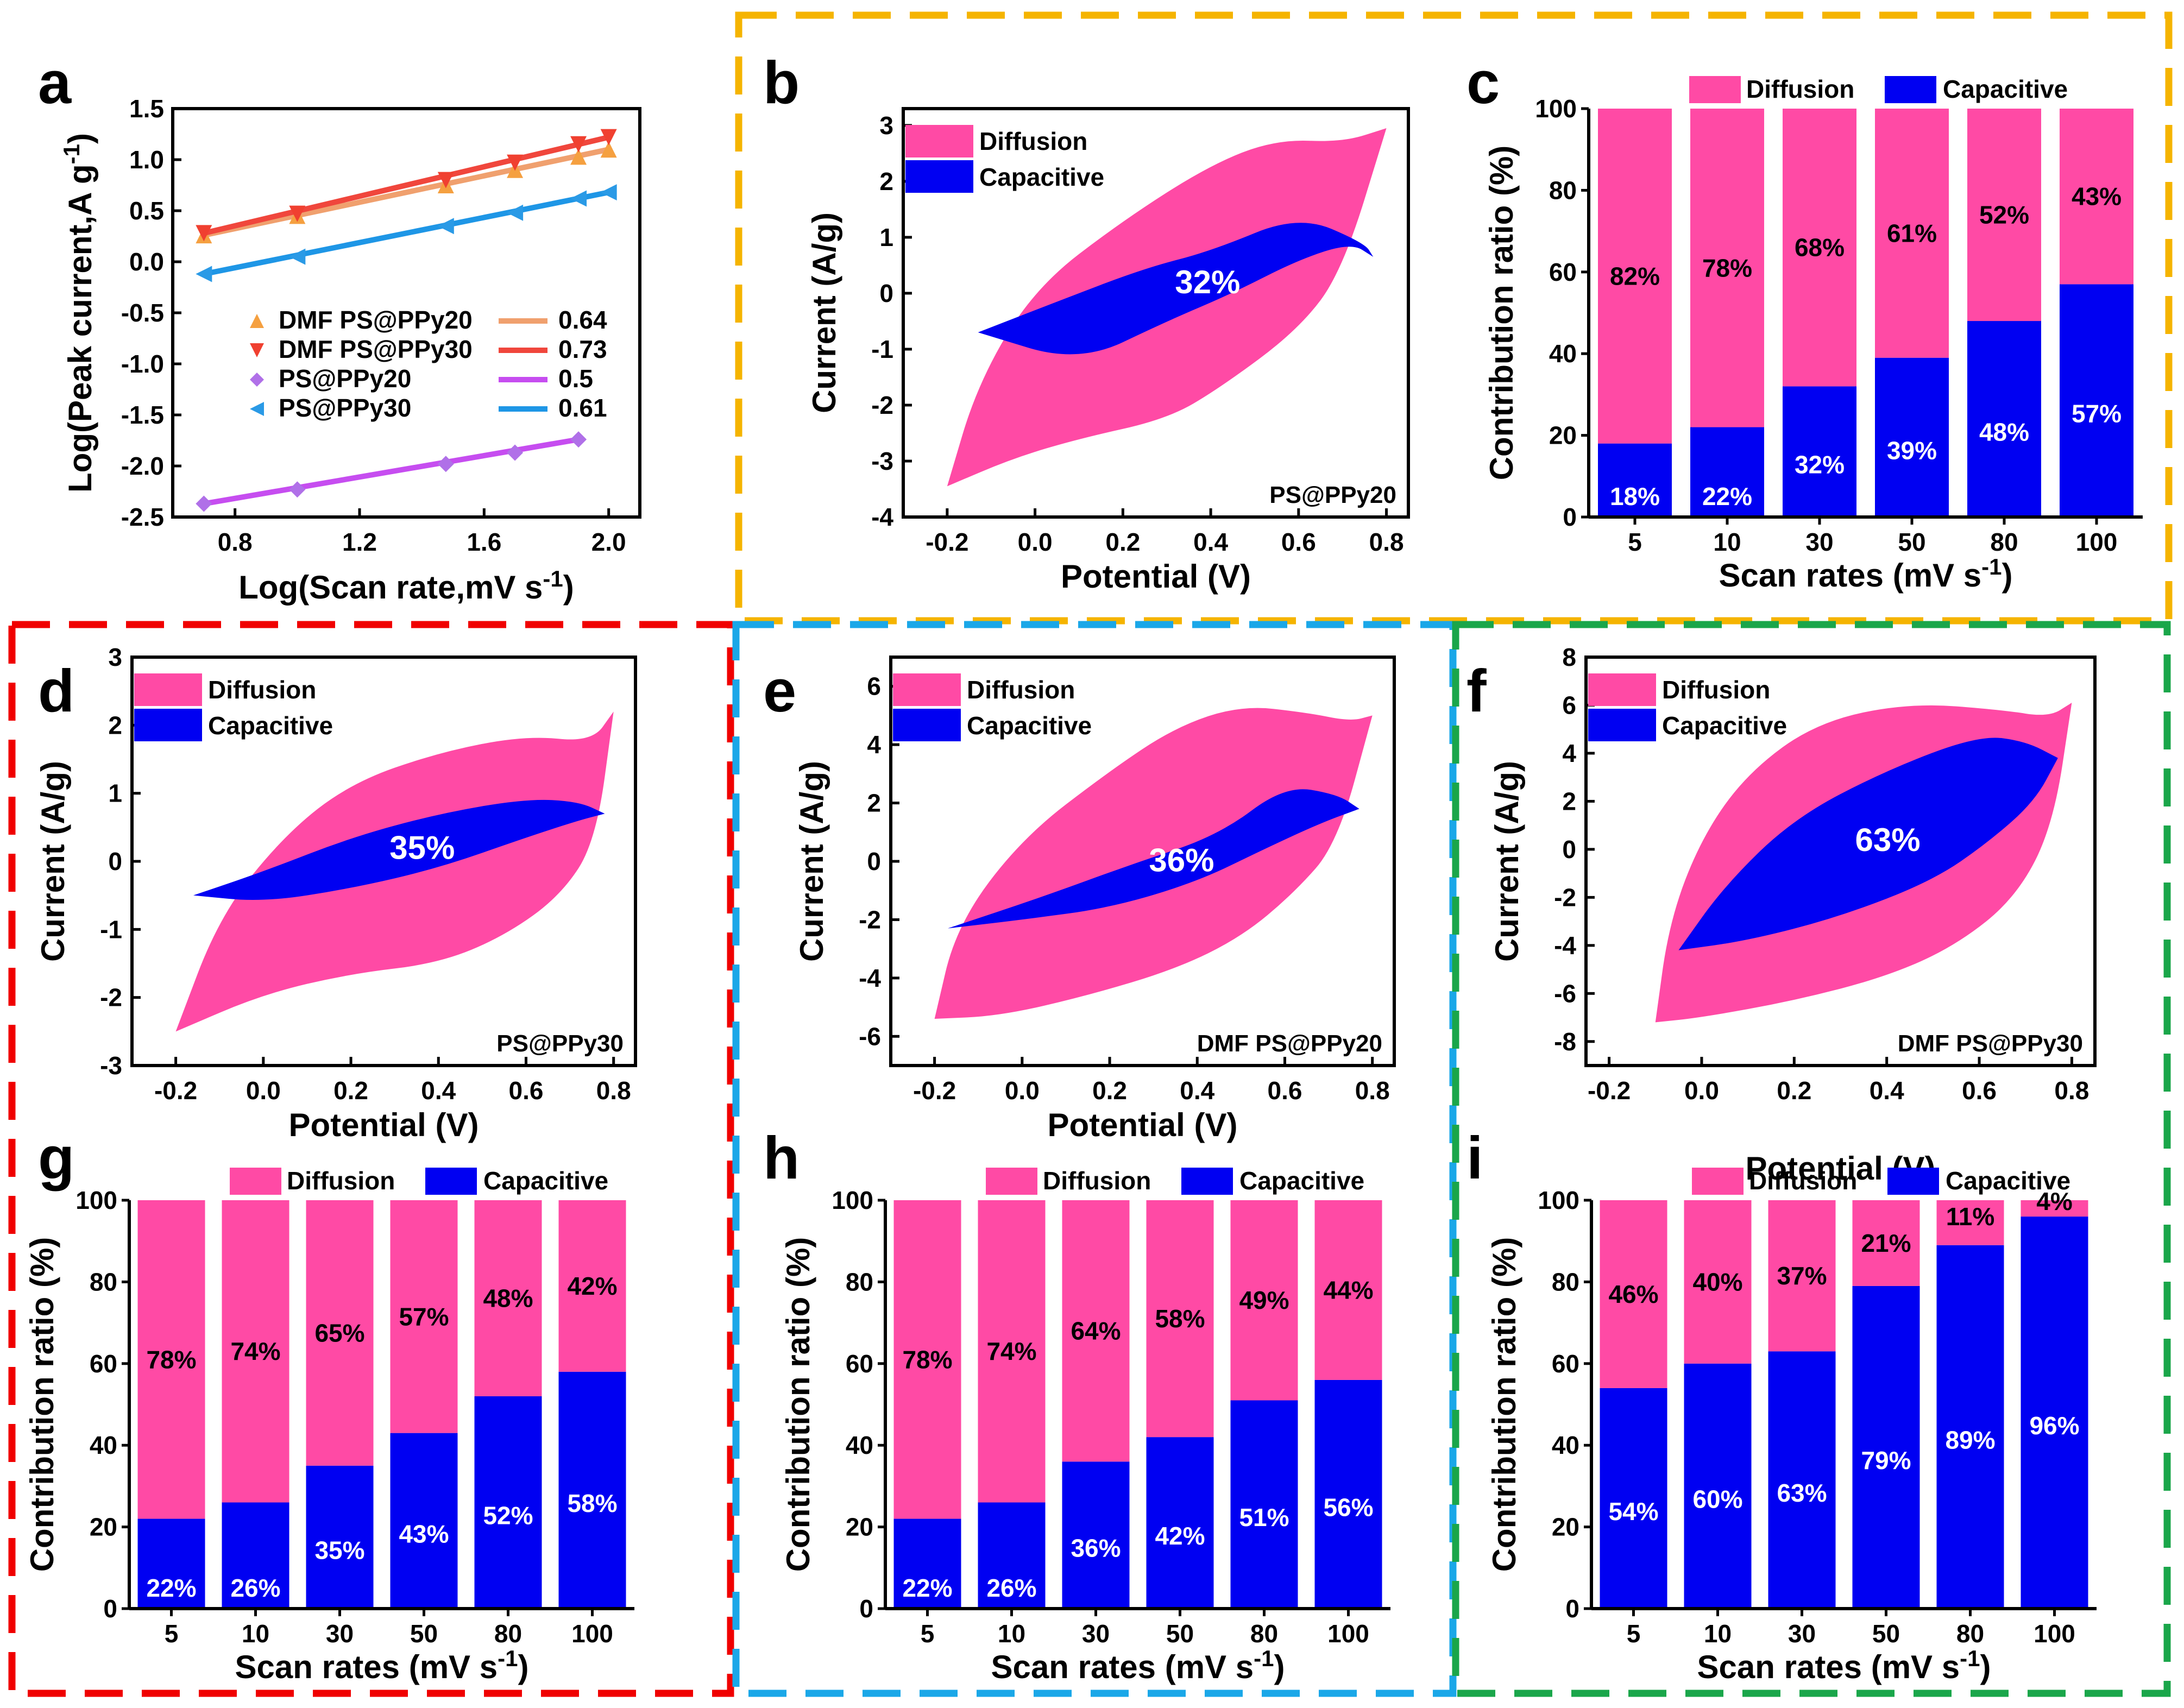 The width and height of the screenshot is (2184, 1708). What do you see at coordinates (582, 349) in the screenshot?
I see `legend-slope: 0.73` at bounding box center [582, 349].